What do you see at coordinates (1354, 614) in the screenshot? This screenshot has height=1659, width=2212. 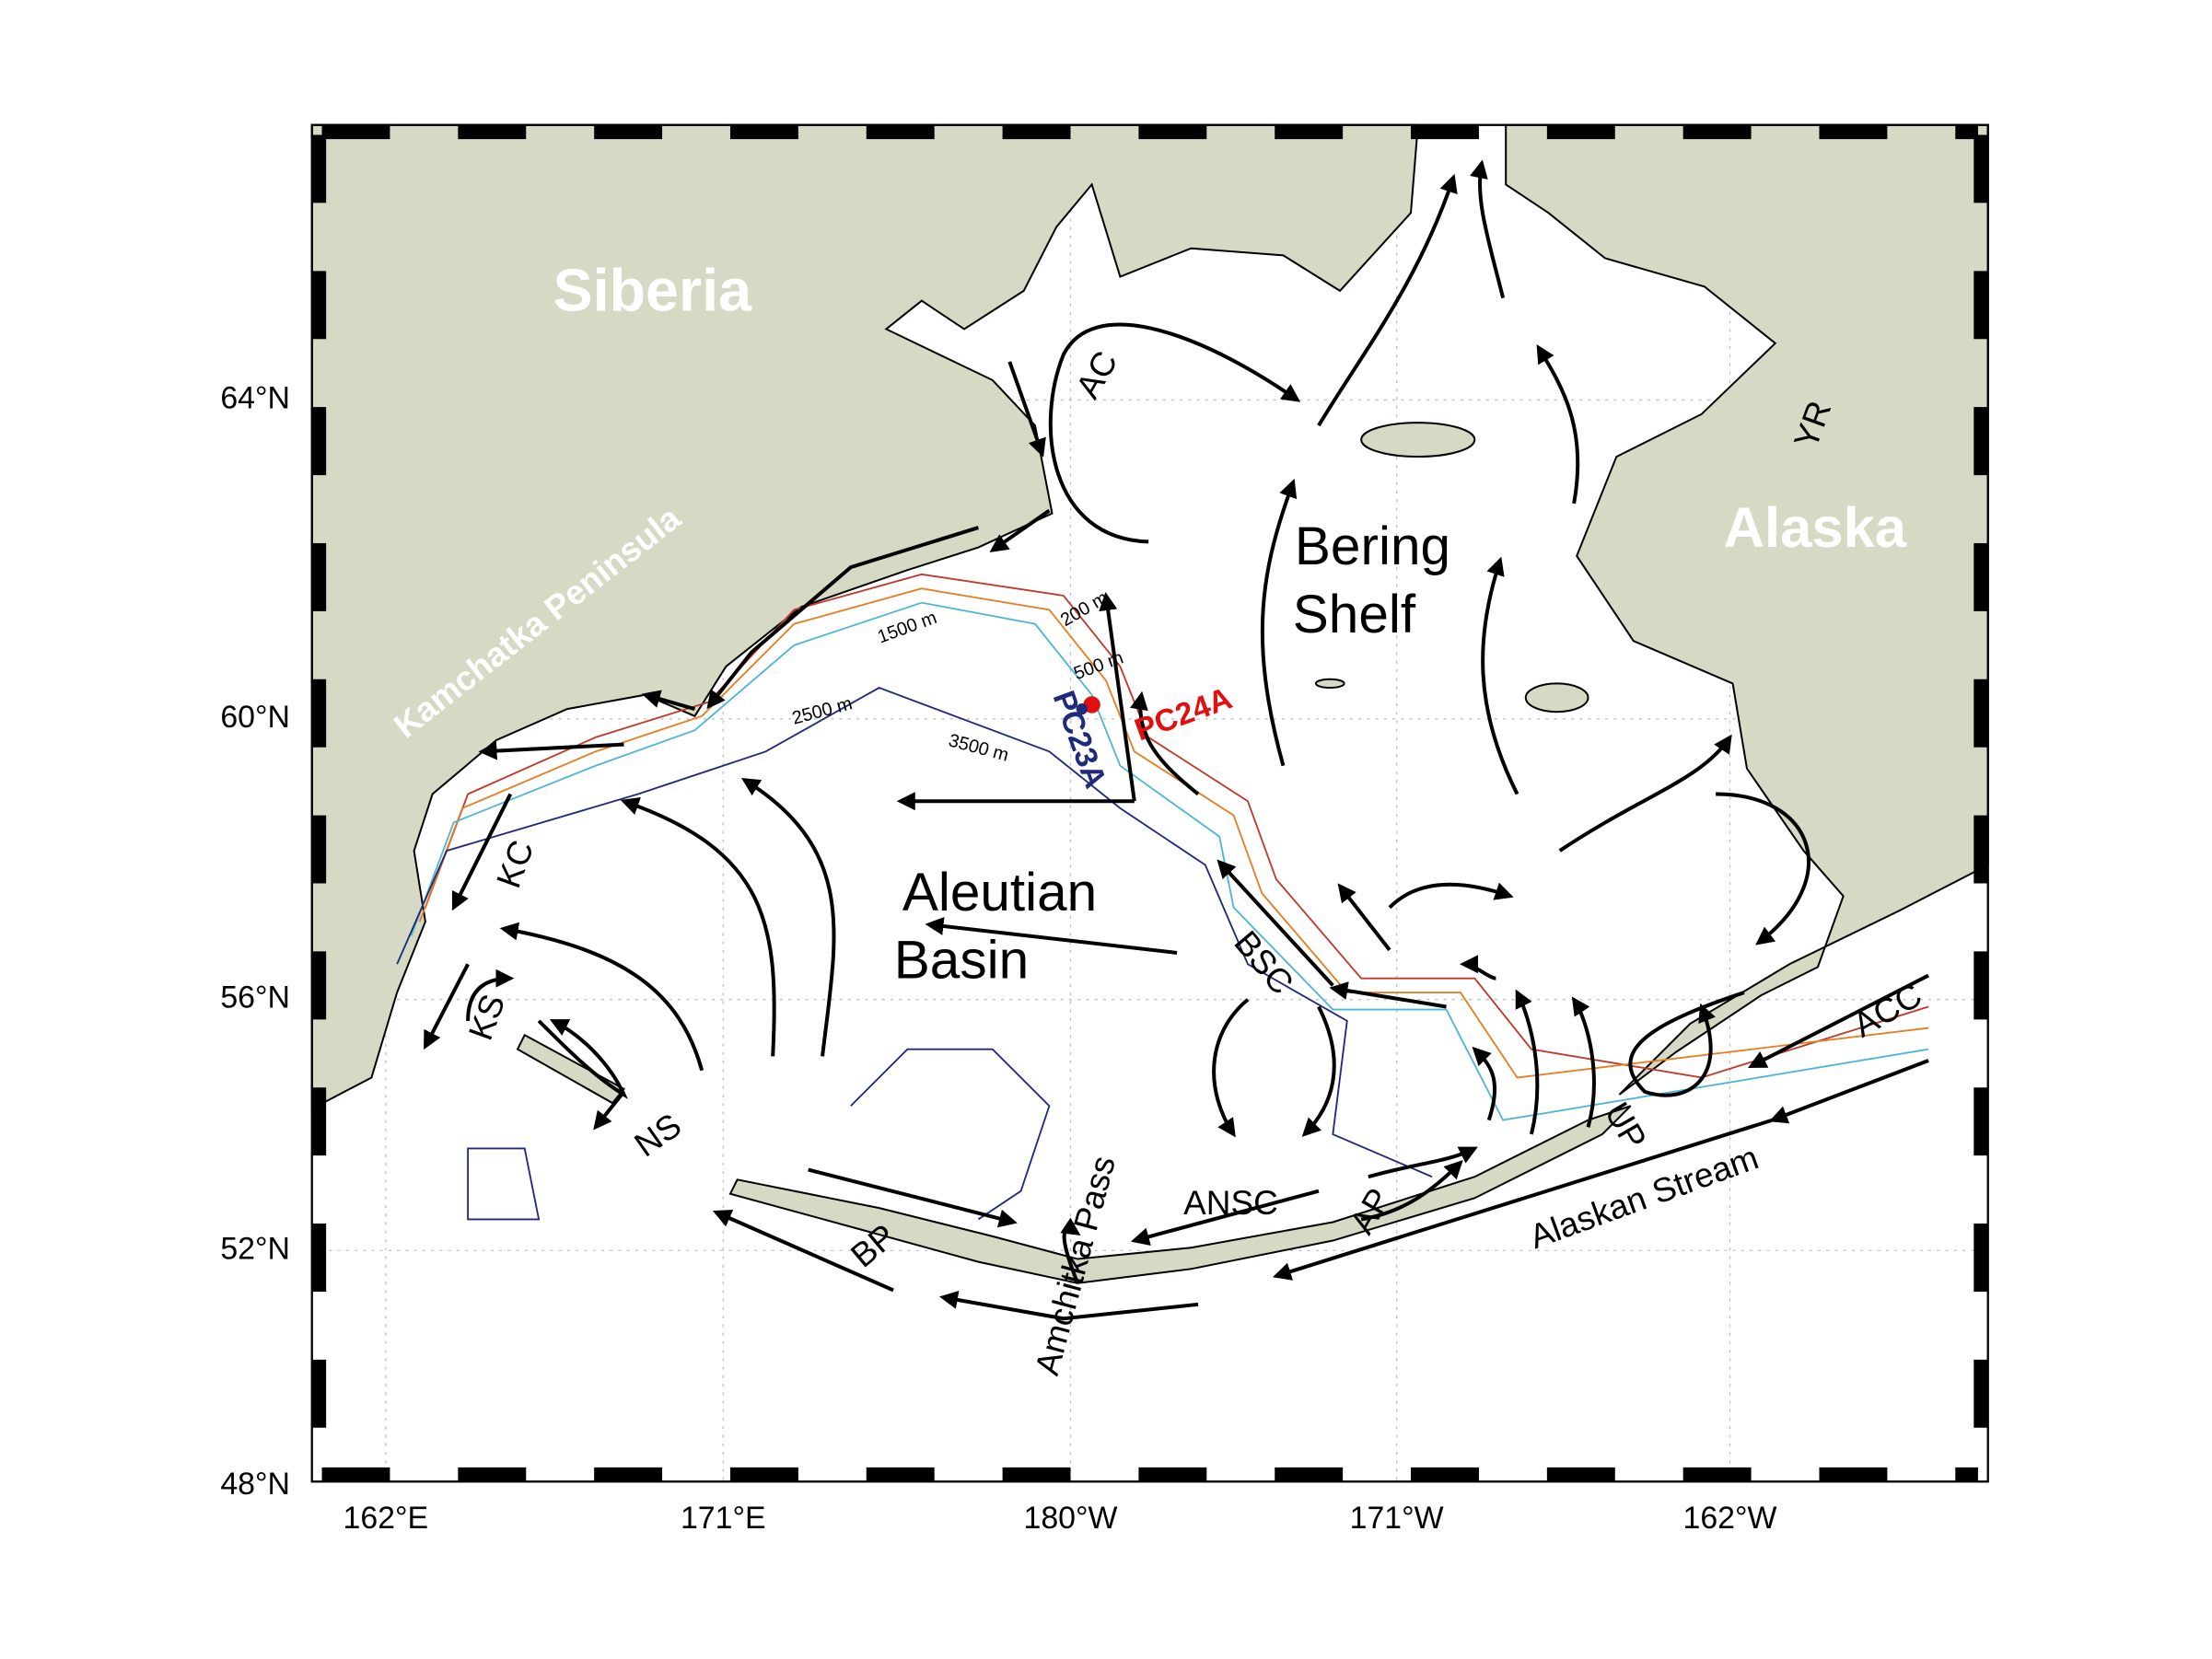 I see `region-label: Shelf` at bounding box center [1354, 614].